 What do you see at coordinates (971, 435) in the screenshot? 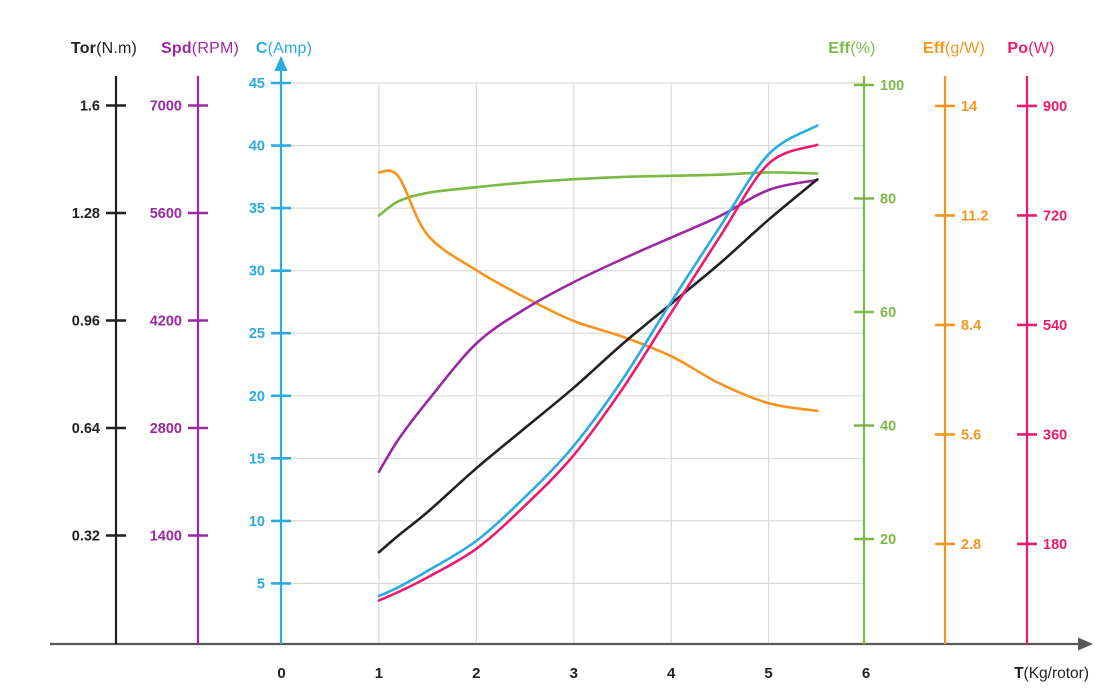
I see `axis-tick-label-effgw: 5.6` at bounding box center [971, 435].